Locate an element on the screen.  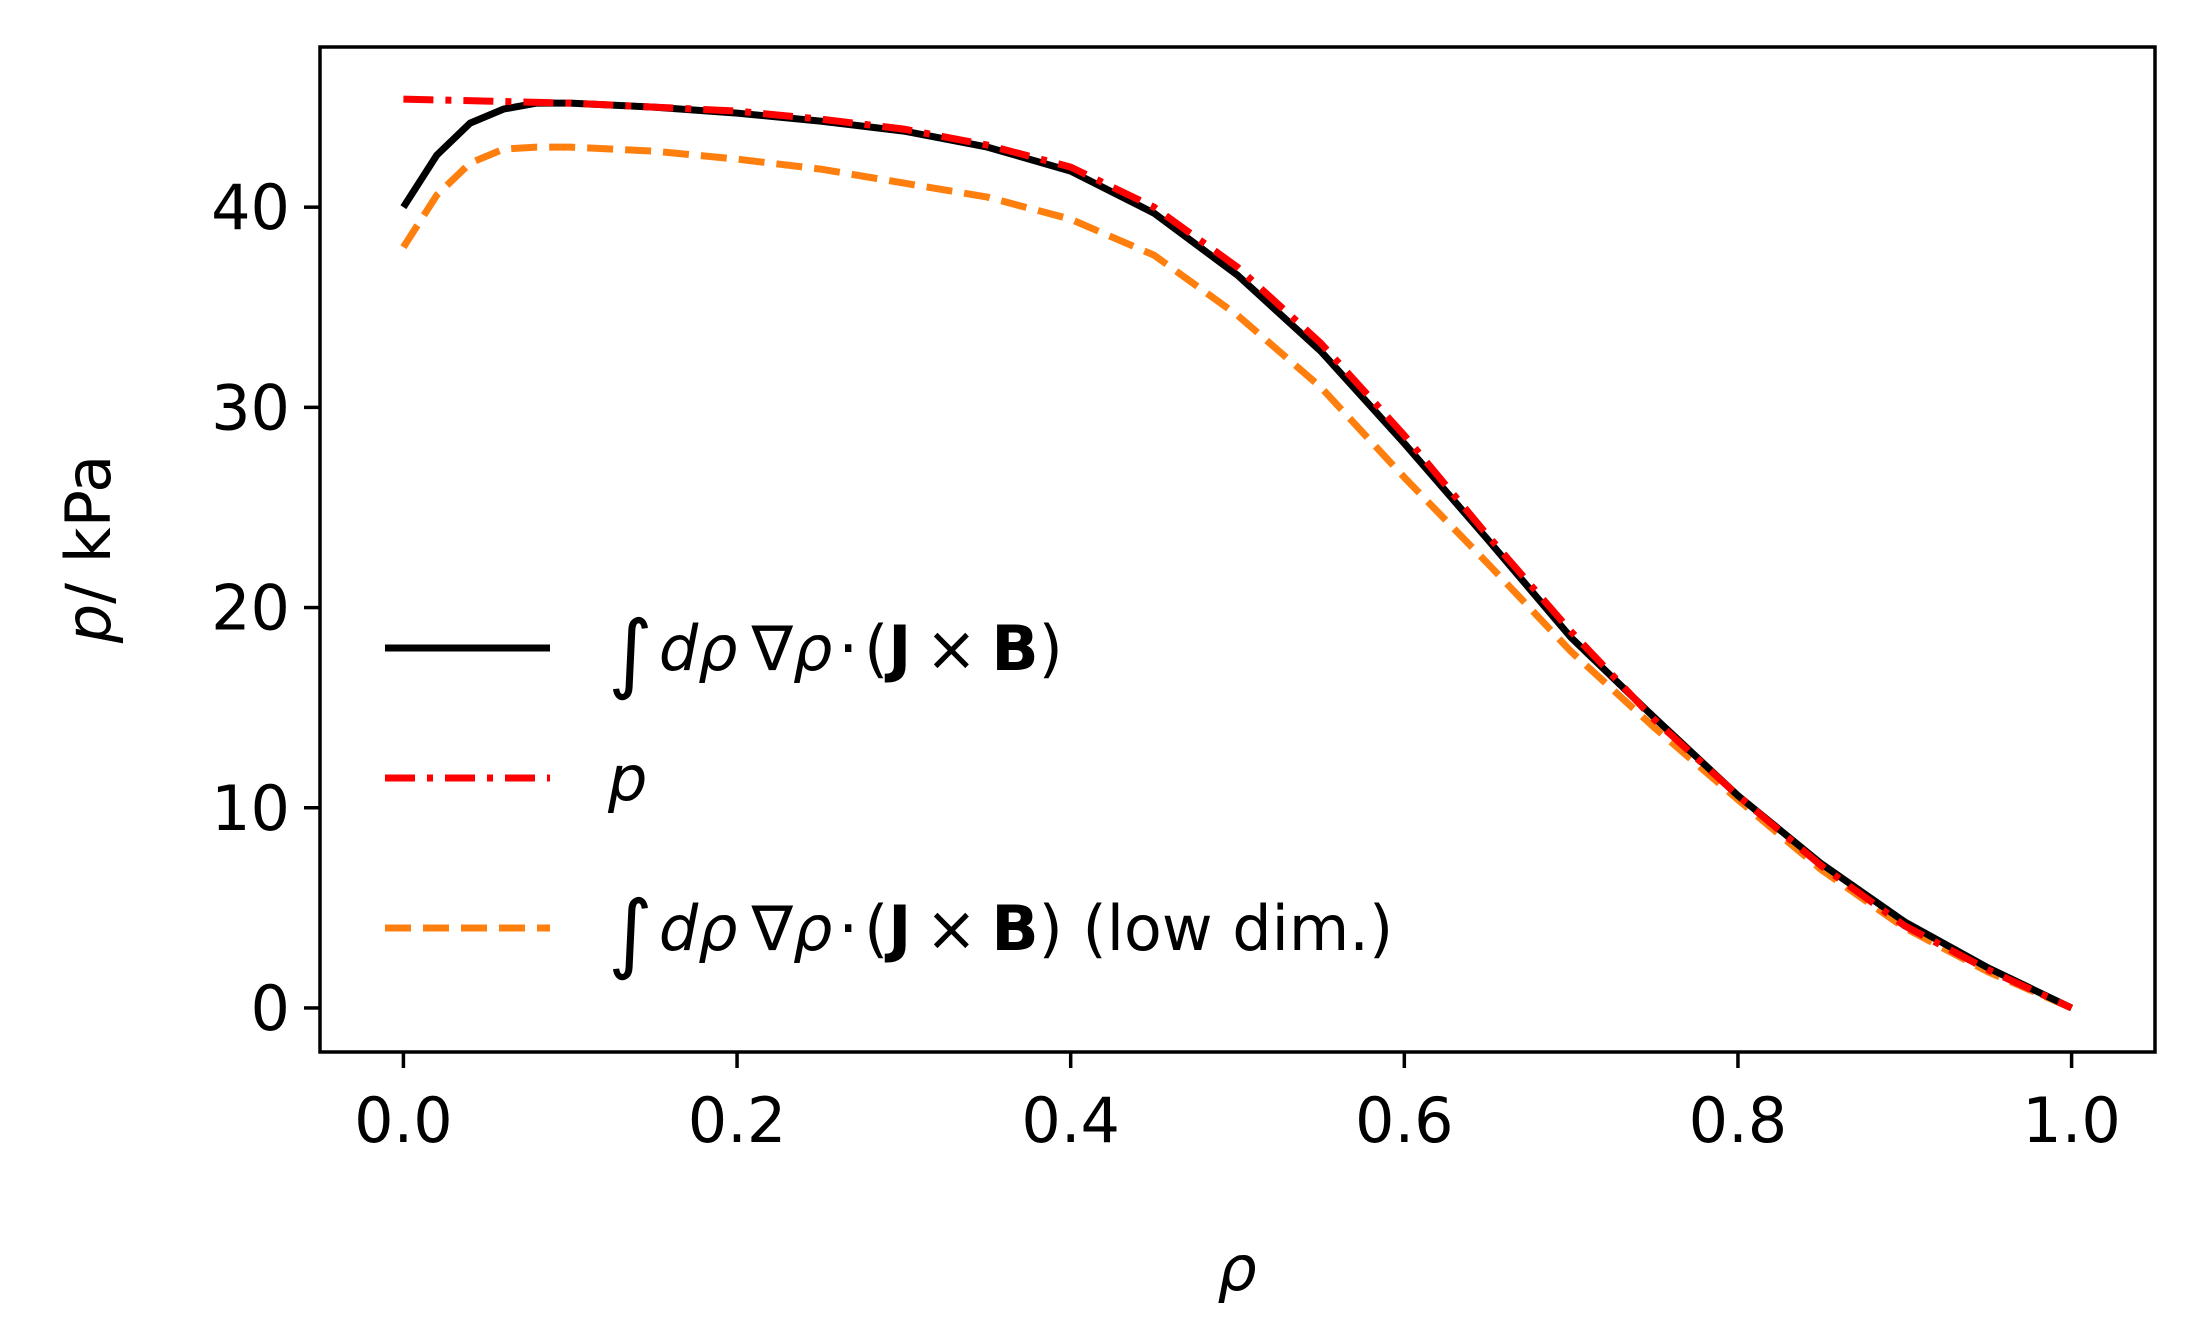
legend-entry-p: p is located at coordinates (516, 778).